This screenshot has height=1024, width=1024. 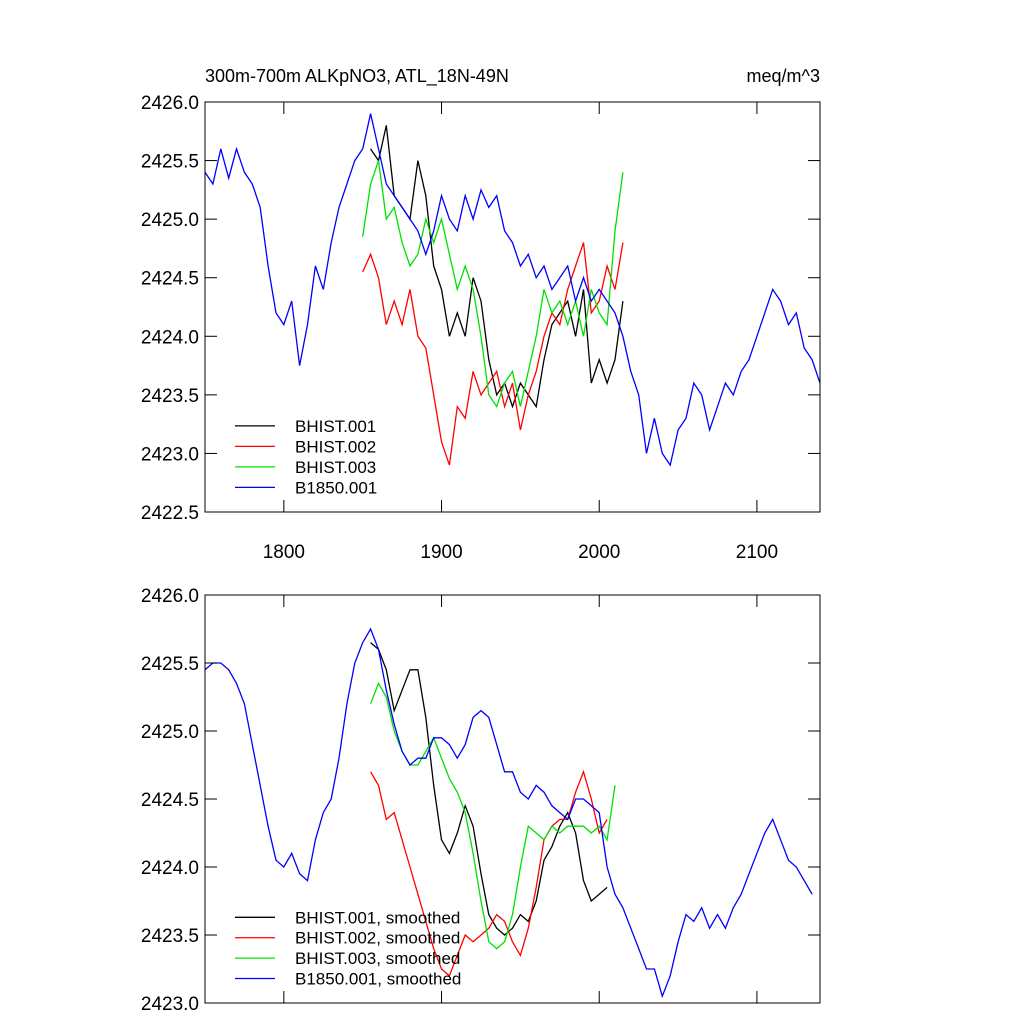 I want to click on x-tick-label: 2000, so click(x=599, y=552).